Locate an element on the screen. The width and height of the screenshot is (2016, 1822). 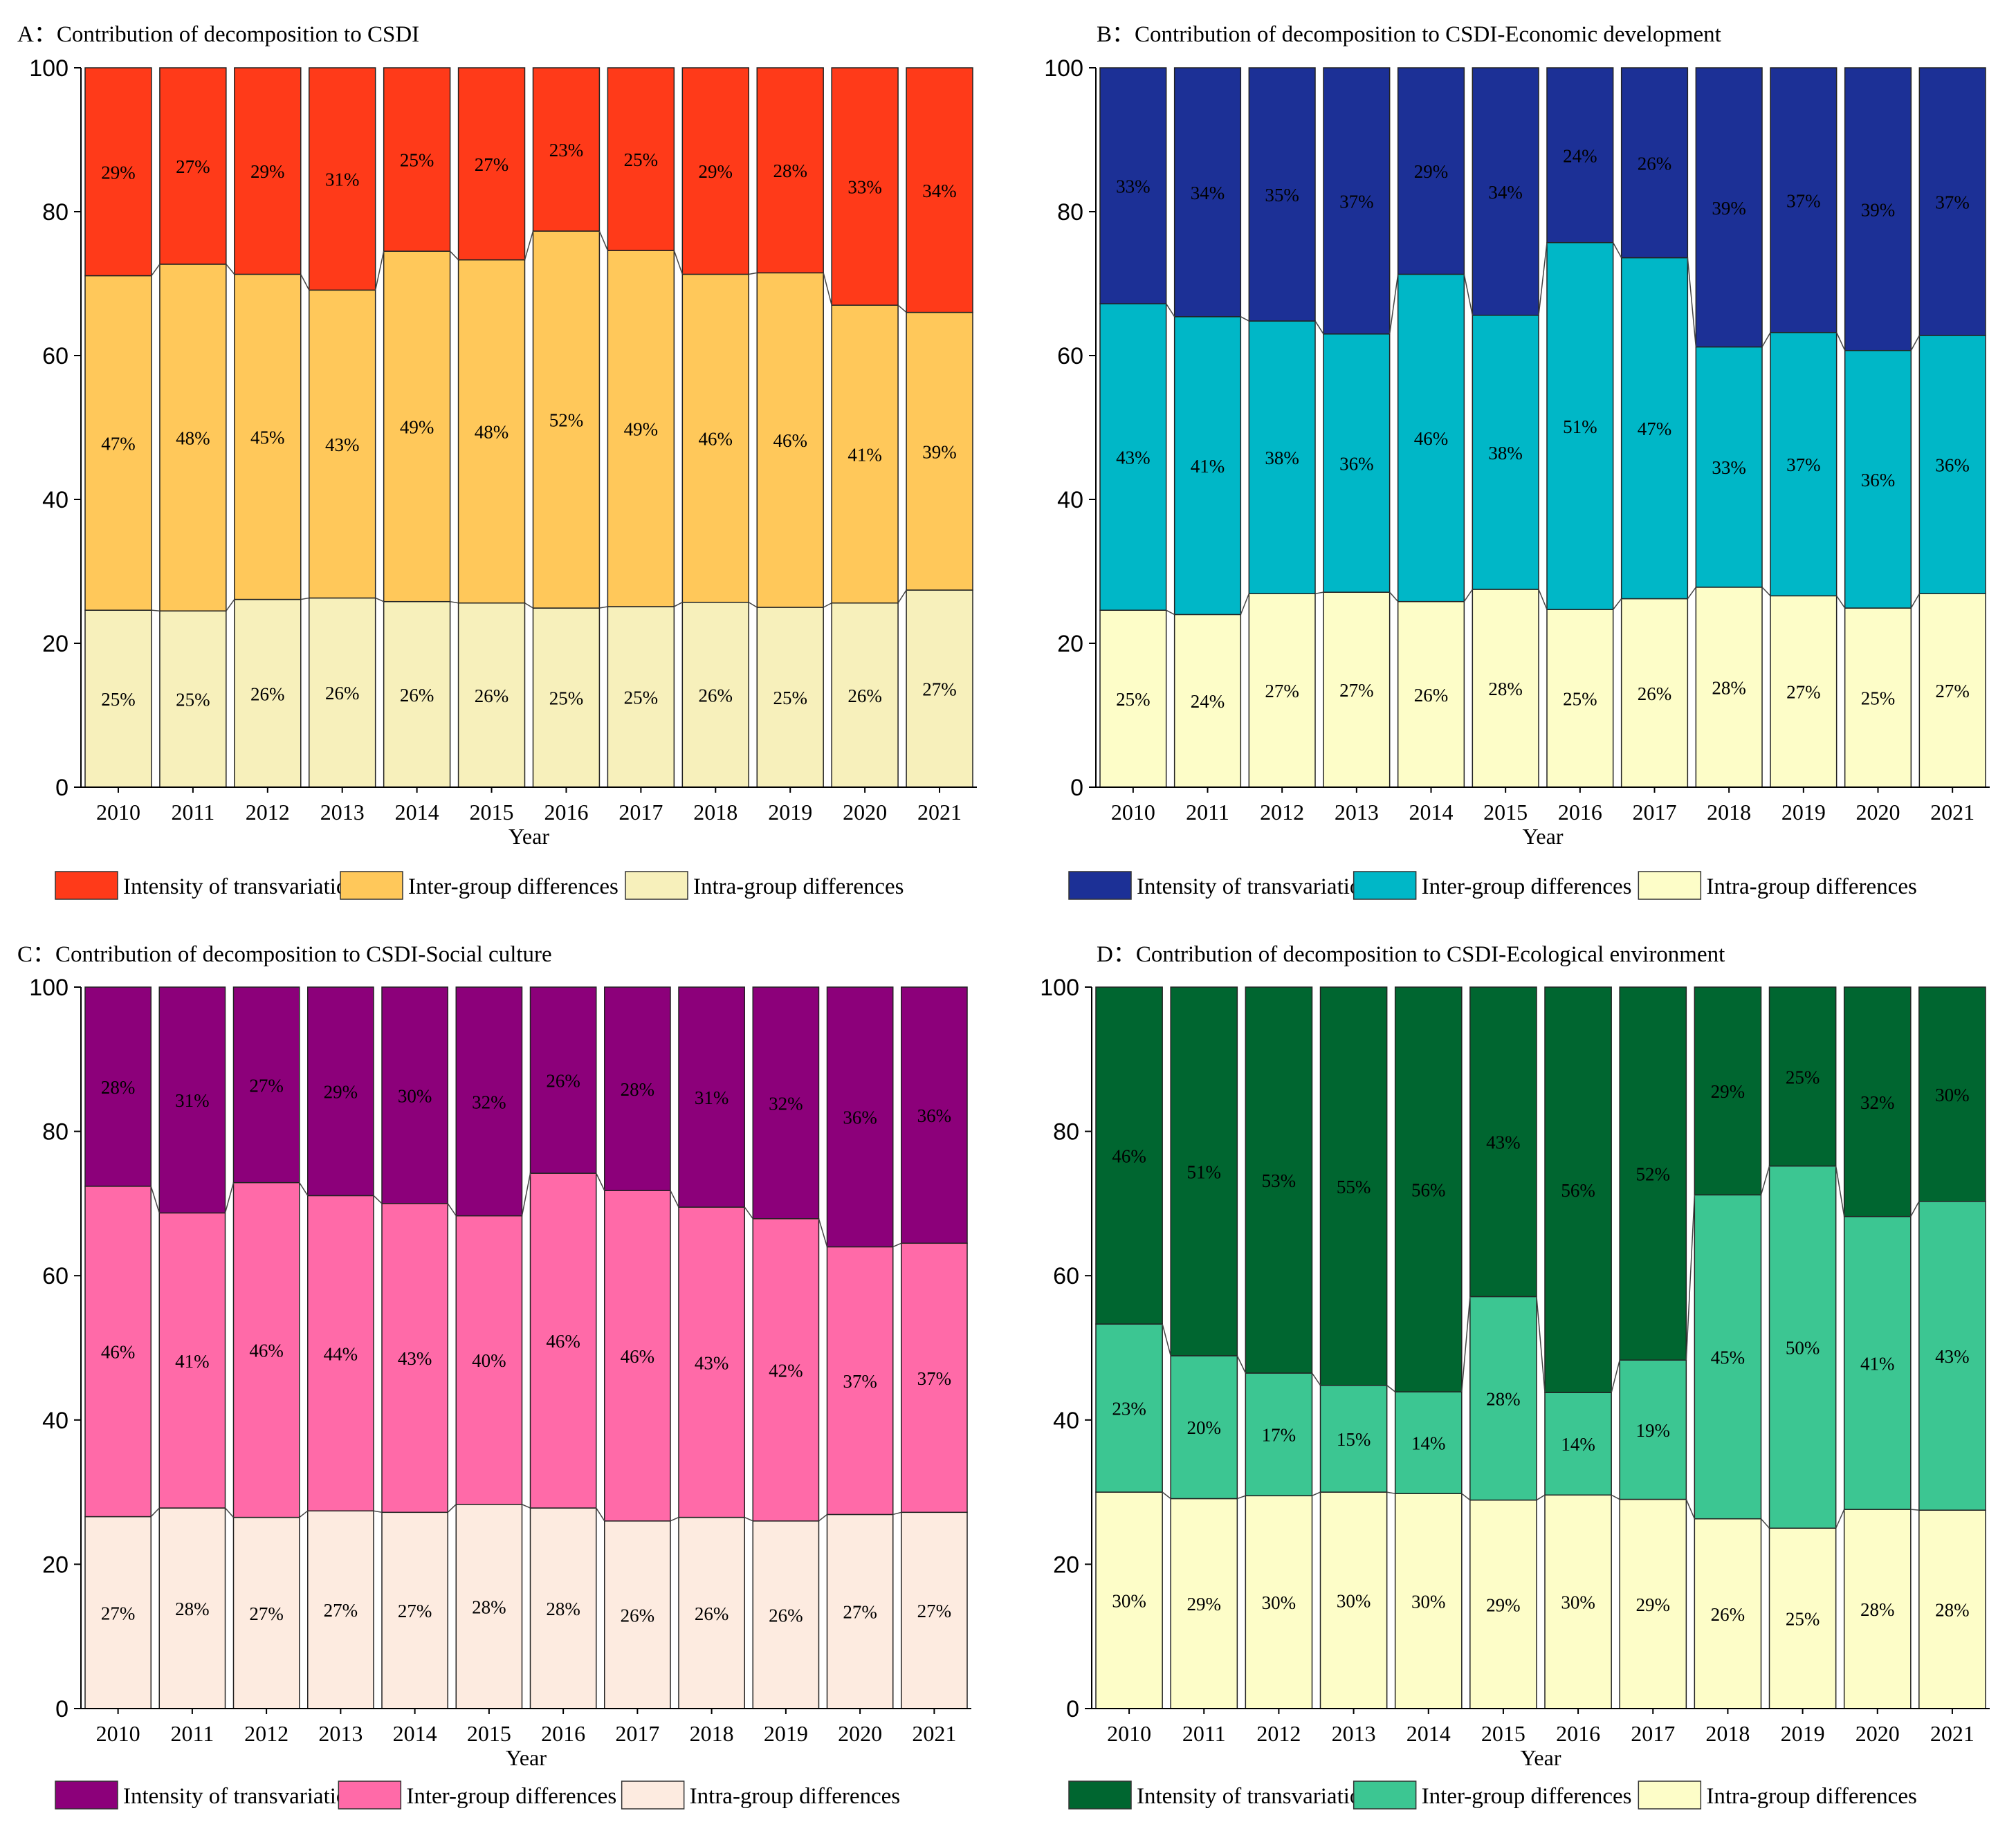
legend-swatch-inter is located at coordinates (1385, 886).